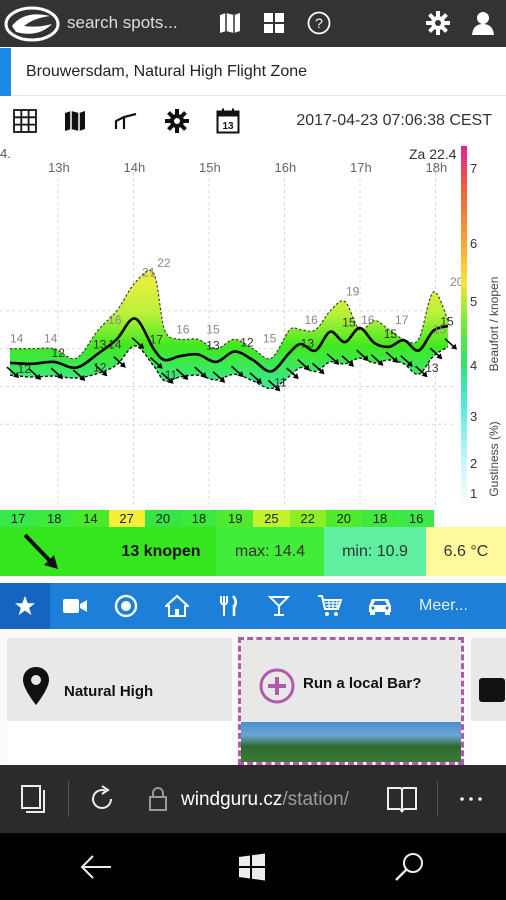 This screenshot has height=900, width=506. Describe the element at coordinates (247, 167) in the screenshot. I see `chart-x-ticks: 13h 14h 15h 16h 17h 18h` at that location.